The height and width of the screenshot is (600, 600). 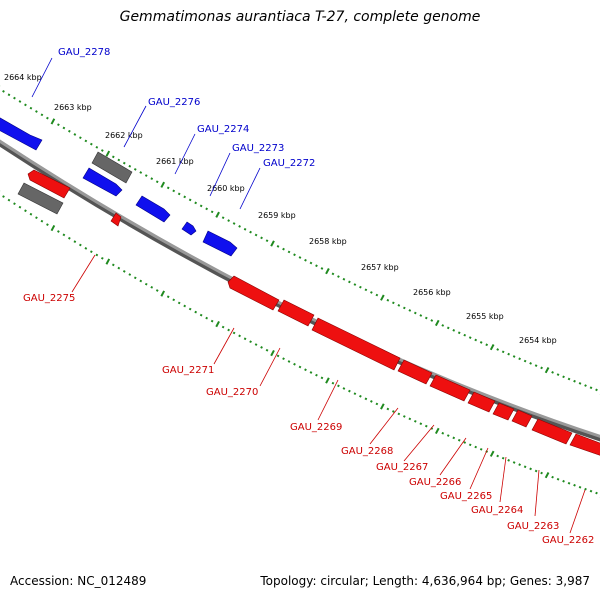 I want to click on gene-gau-2276-other, so click(x=112, y=167).